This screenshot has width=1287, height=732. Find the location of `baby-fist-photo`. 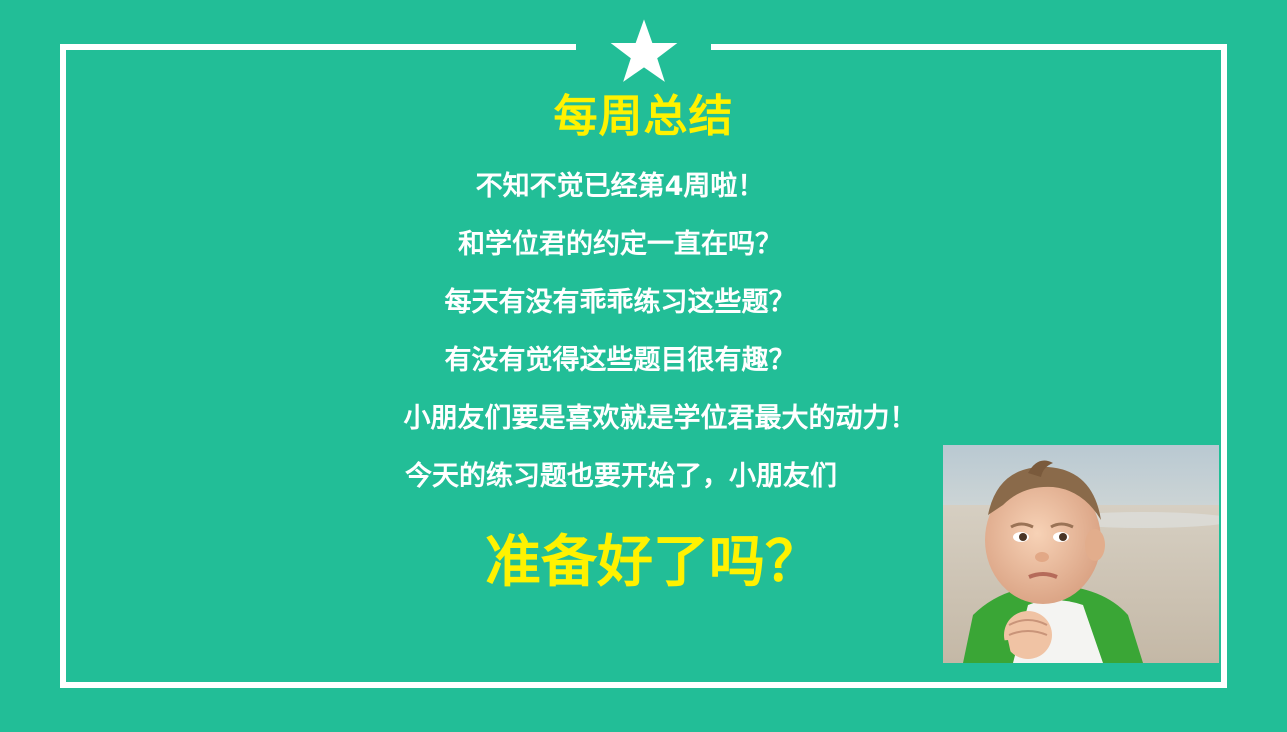

baby-fist-photo is located at coordinates (1081, 554).